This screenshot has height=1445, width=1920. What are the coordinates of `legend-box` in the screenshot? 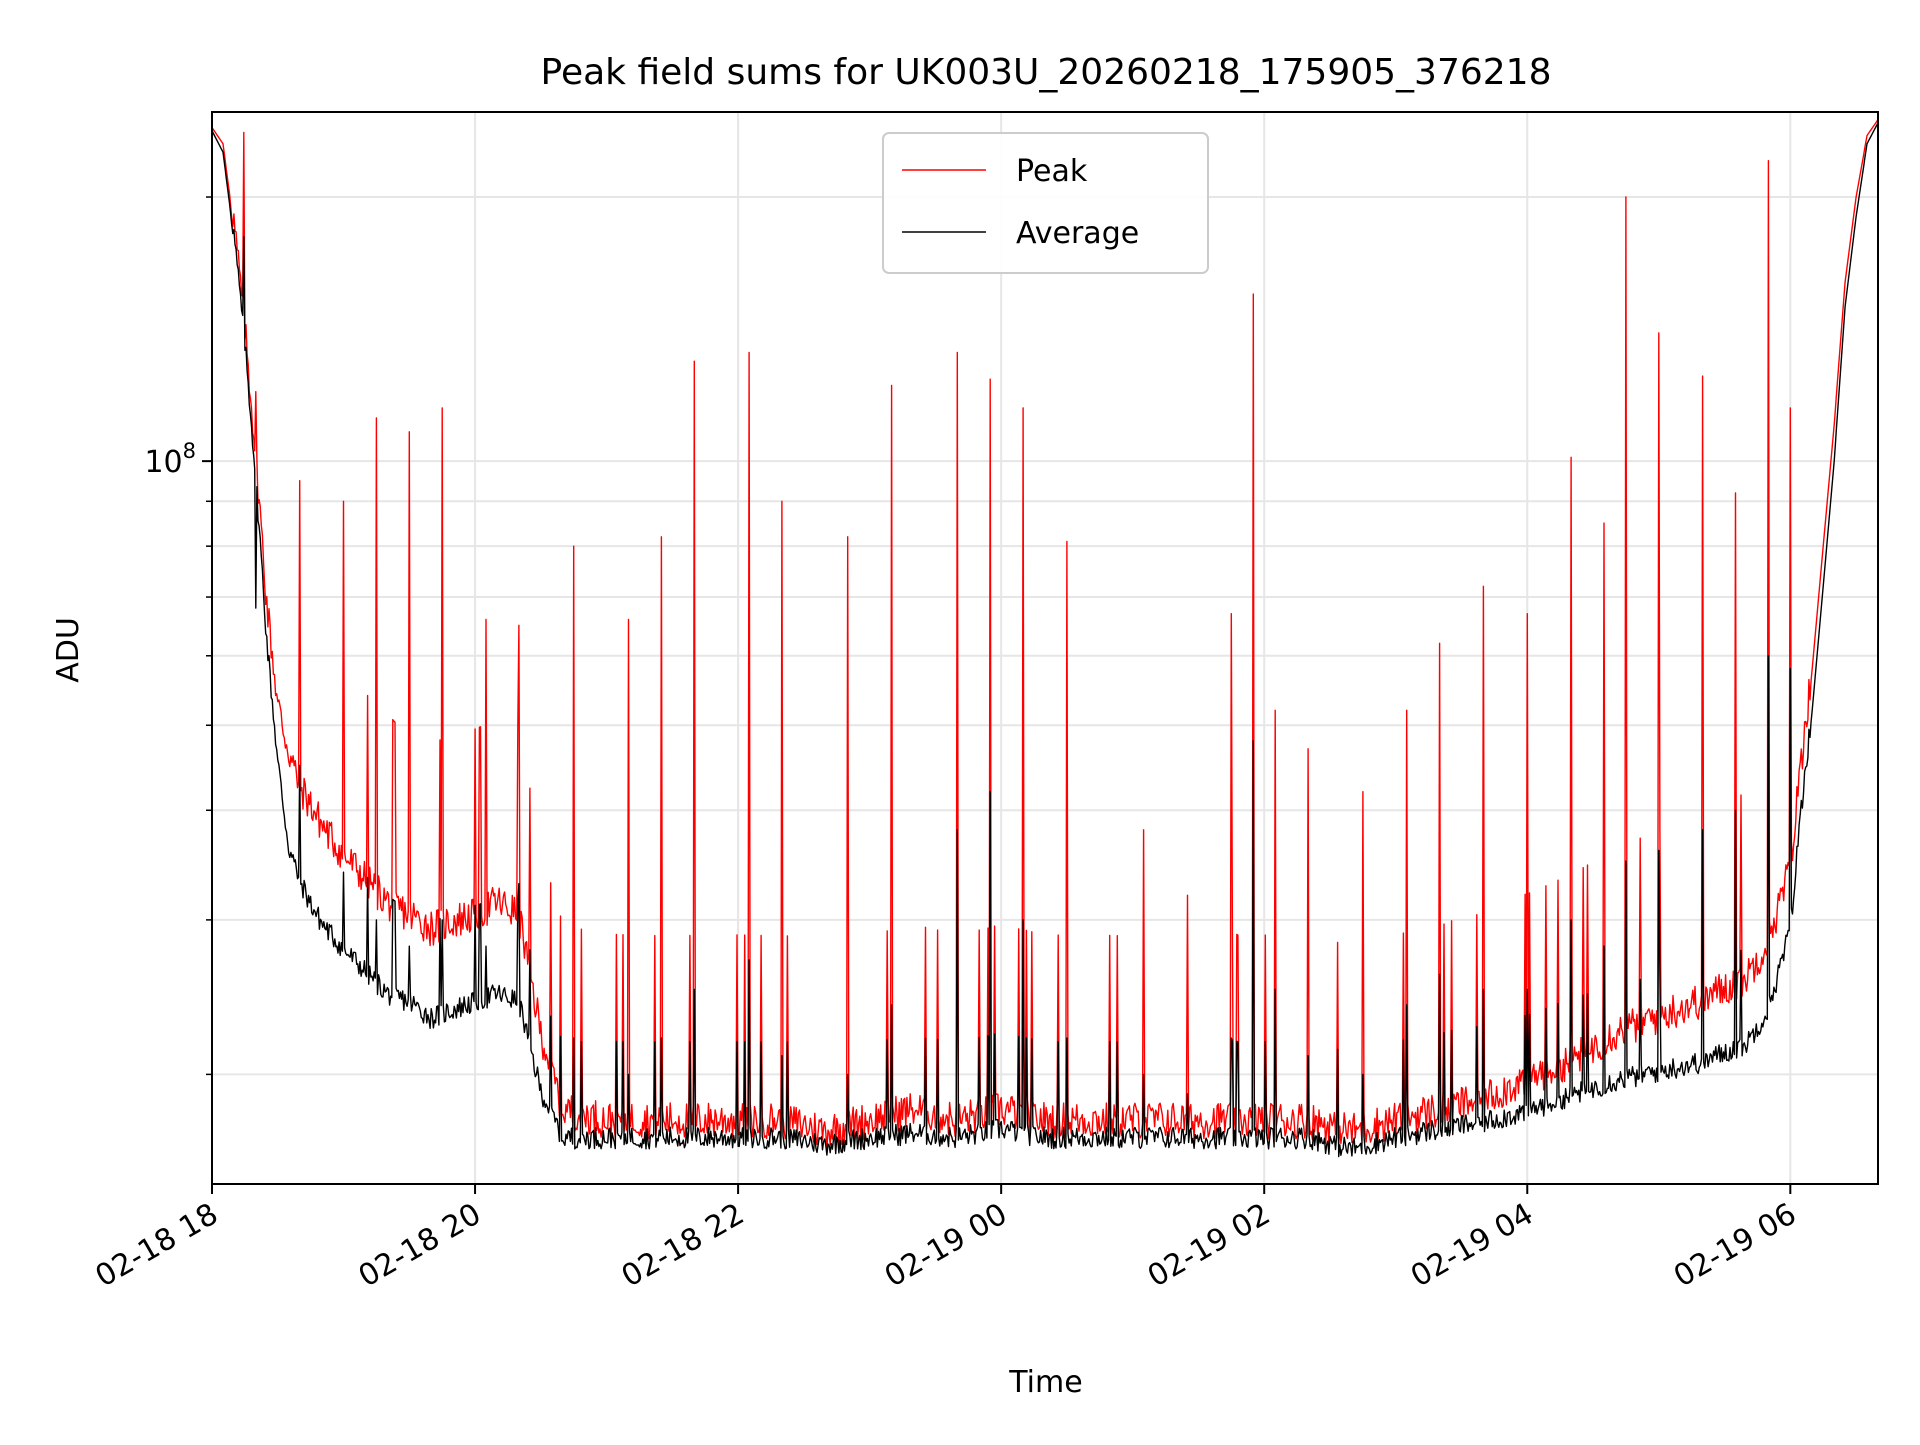 It's located at (1045, 203).